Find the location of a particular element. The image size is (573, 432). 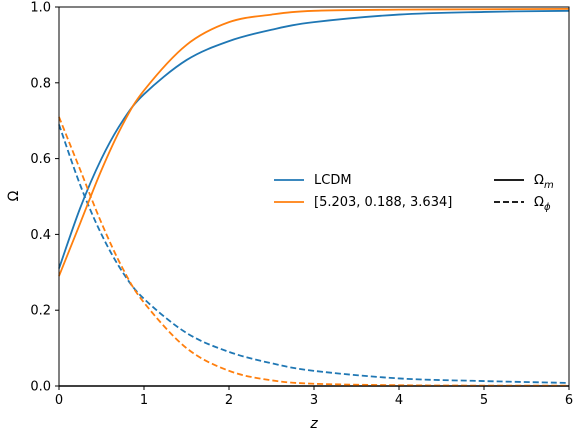

x-tick-label-2: 2 is located at coordinates (229, 400).